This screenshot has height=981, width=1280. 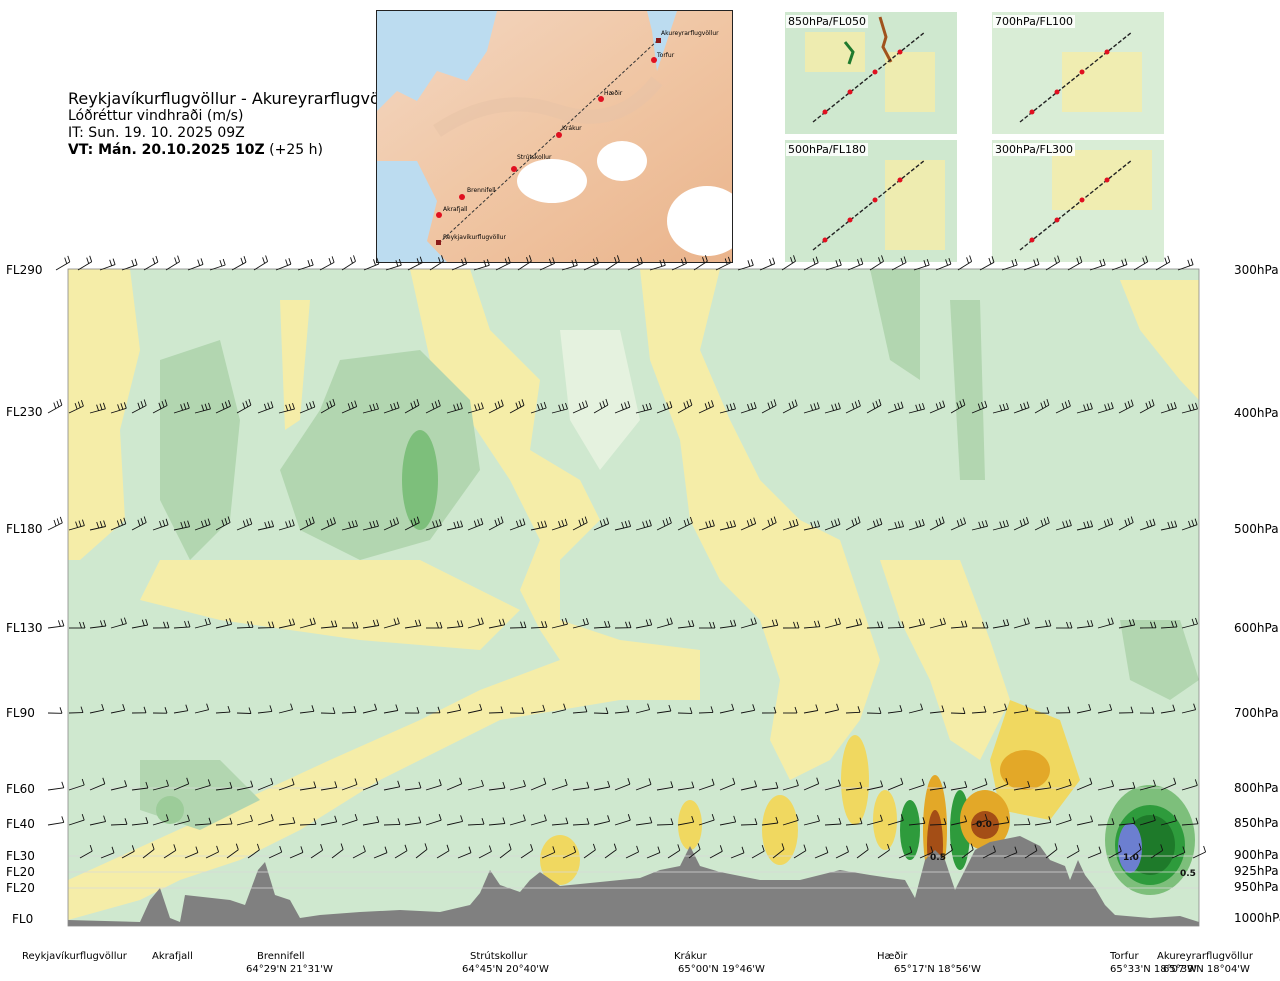 I want to click on hpa-label-600: 600hPa, so click(x=1256, y=628).